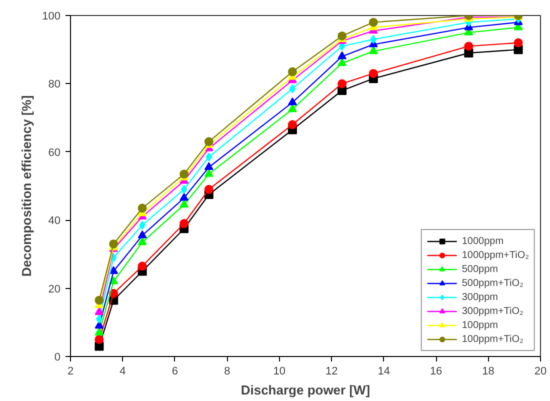 This screenshot has height=401, width=550. I want to click on legend-label: 500ppm, so click(480, 269).